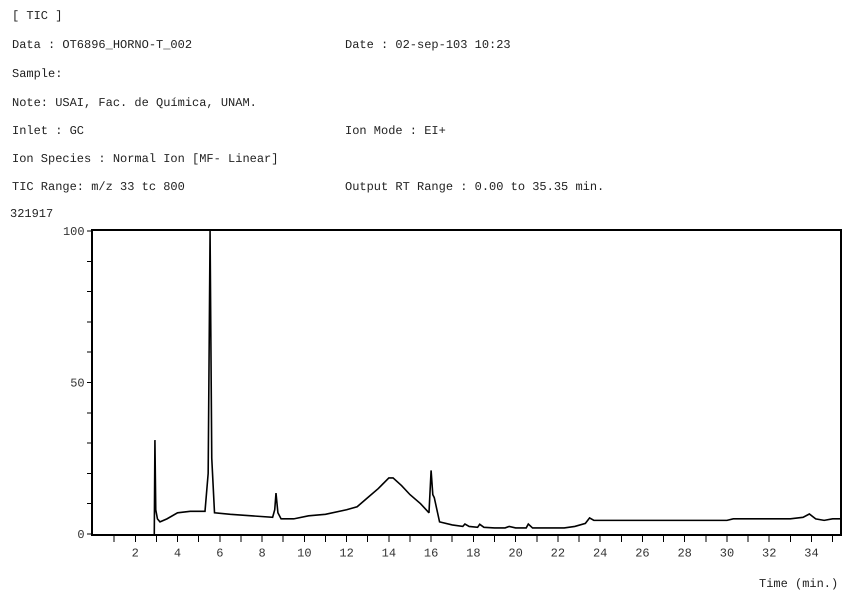 This screenshot has width=845, height=602. I want to click on x-tick-label: 2, so click(135, 553).